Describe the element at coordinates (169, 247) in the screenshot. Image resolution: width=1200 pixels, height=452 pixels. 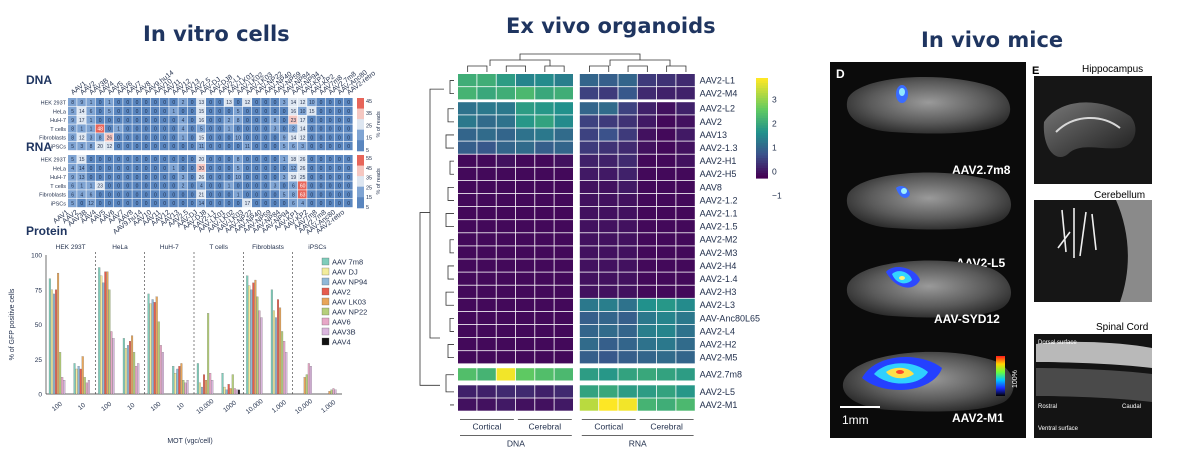
I see `group-label: HuH-7` at that location.